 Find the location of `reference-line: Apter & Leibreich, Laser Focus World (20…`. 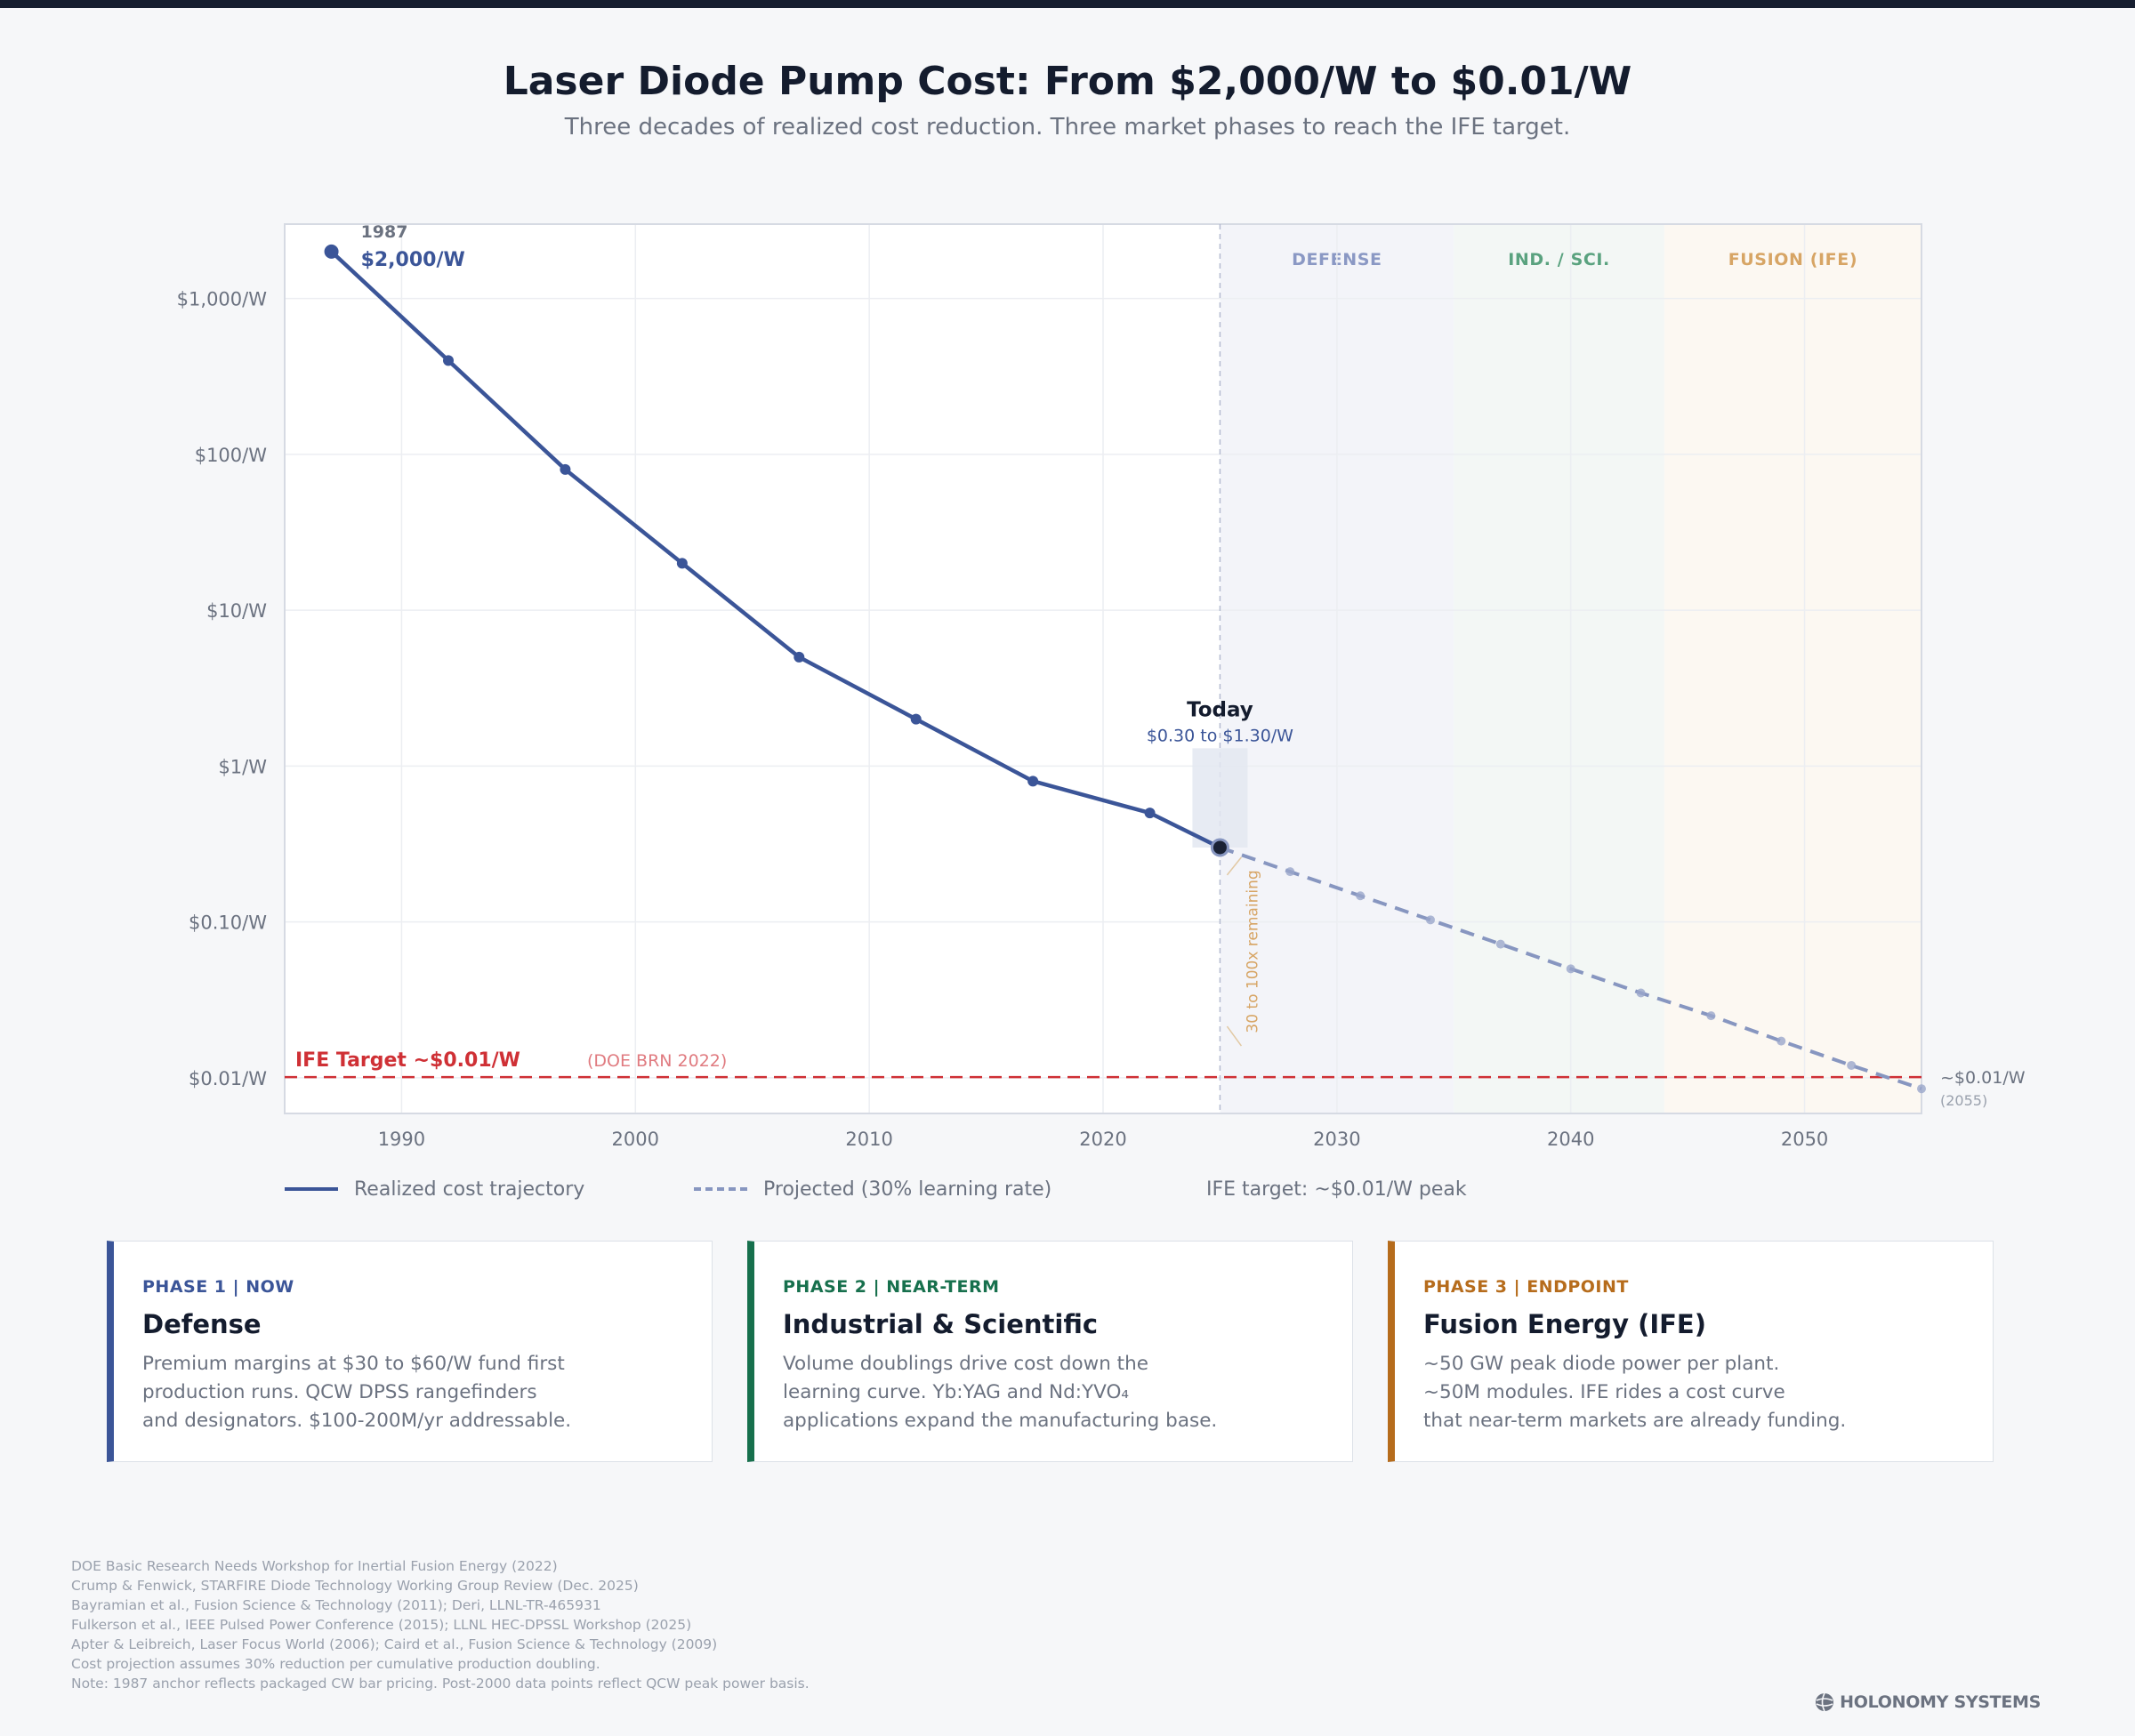

reference-line: Apter & Leibreich, Laser Focus World (20… is located at coordinates (394, 1644).